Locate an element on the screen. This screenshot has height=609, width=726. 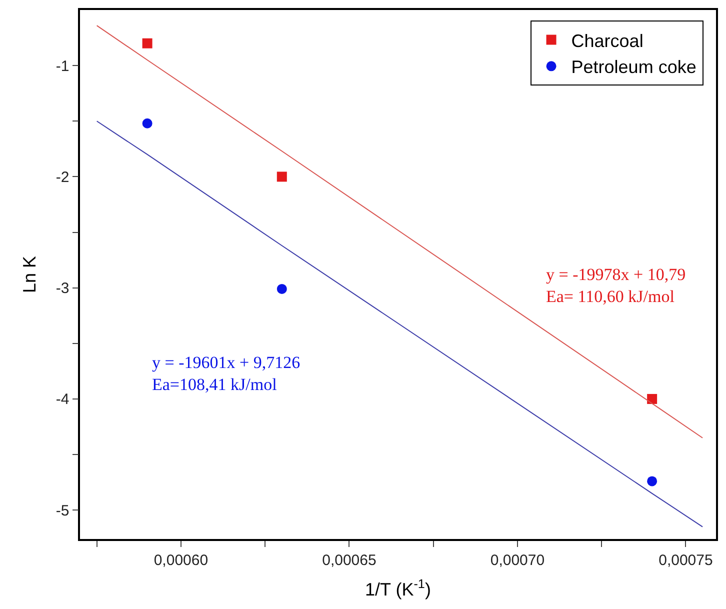
x-tick-label: 0,00065 is located at coordinates (349, 560).